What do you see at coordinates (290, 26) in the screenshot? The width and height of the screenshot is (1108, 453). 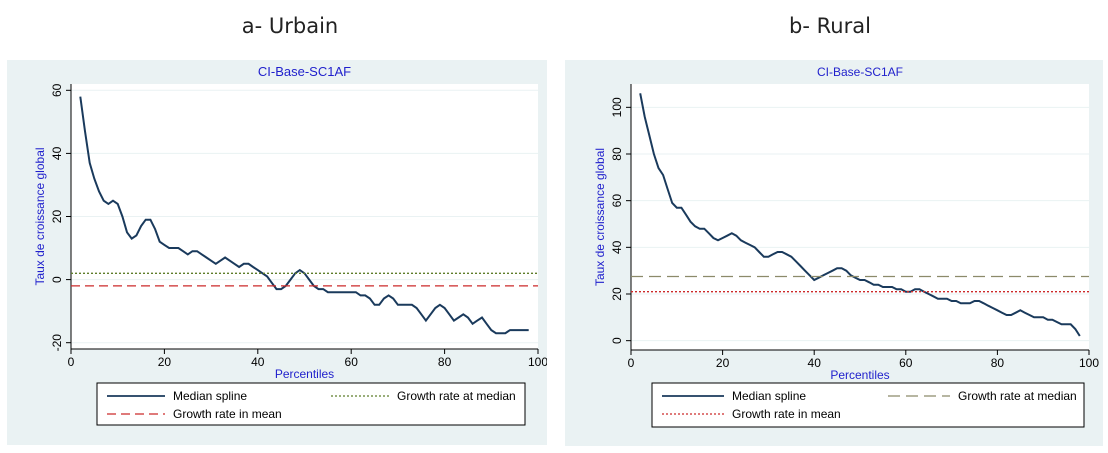 I see `panel-a-heading: a- Urbain` at bounding box center [290, 26].